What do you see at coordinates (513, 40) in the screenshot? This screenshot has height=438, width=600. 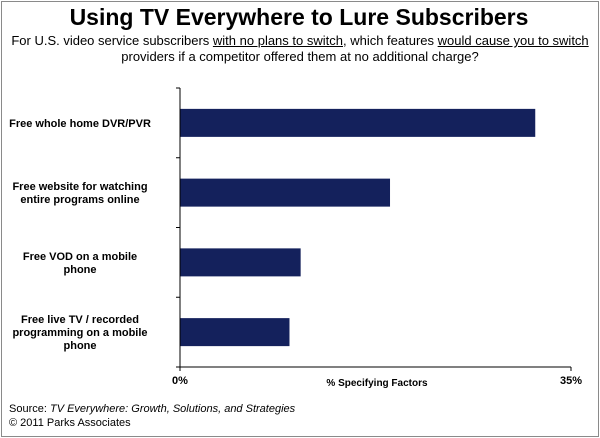 I see `subtitle-part-3: would cause you to switch` at bounding box center [513, 40].